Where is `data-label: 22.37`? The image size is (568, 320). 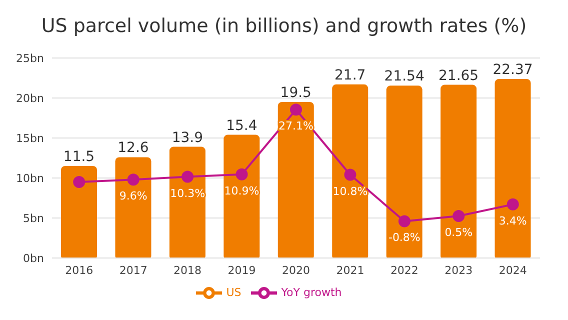 data-label: 22.37 is located at coordinates (512, 70).